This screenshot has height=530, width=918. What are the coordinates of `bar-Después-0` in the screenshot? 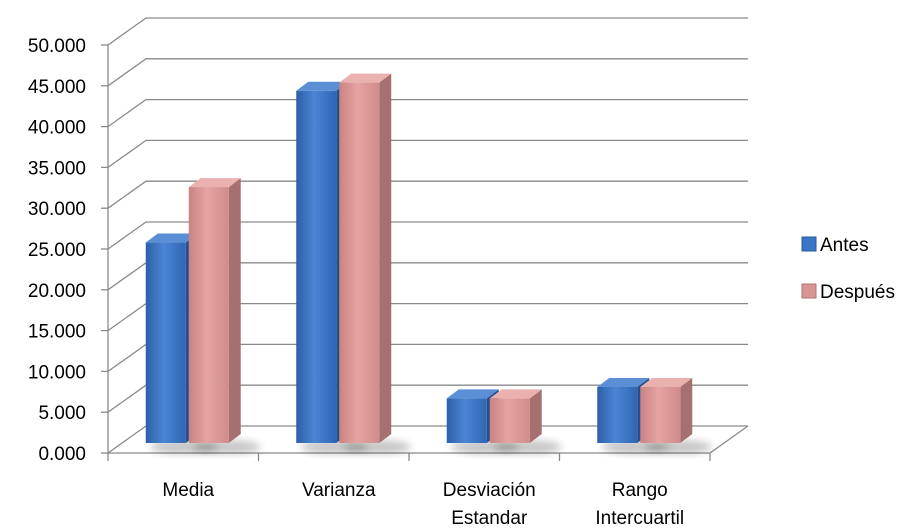 It's located at (224, 316).